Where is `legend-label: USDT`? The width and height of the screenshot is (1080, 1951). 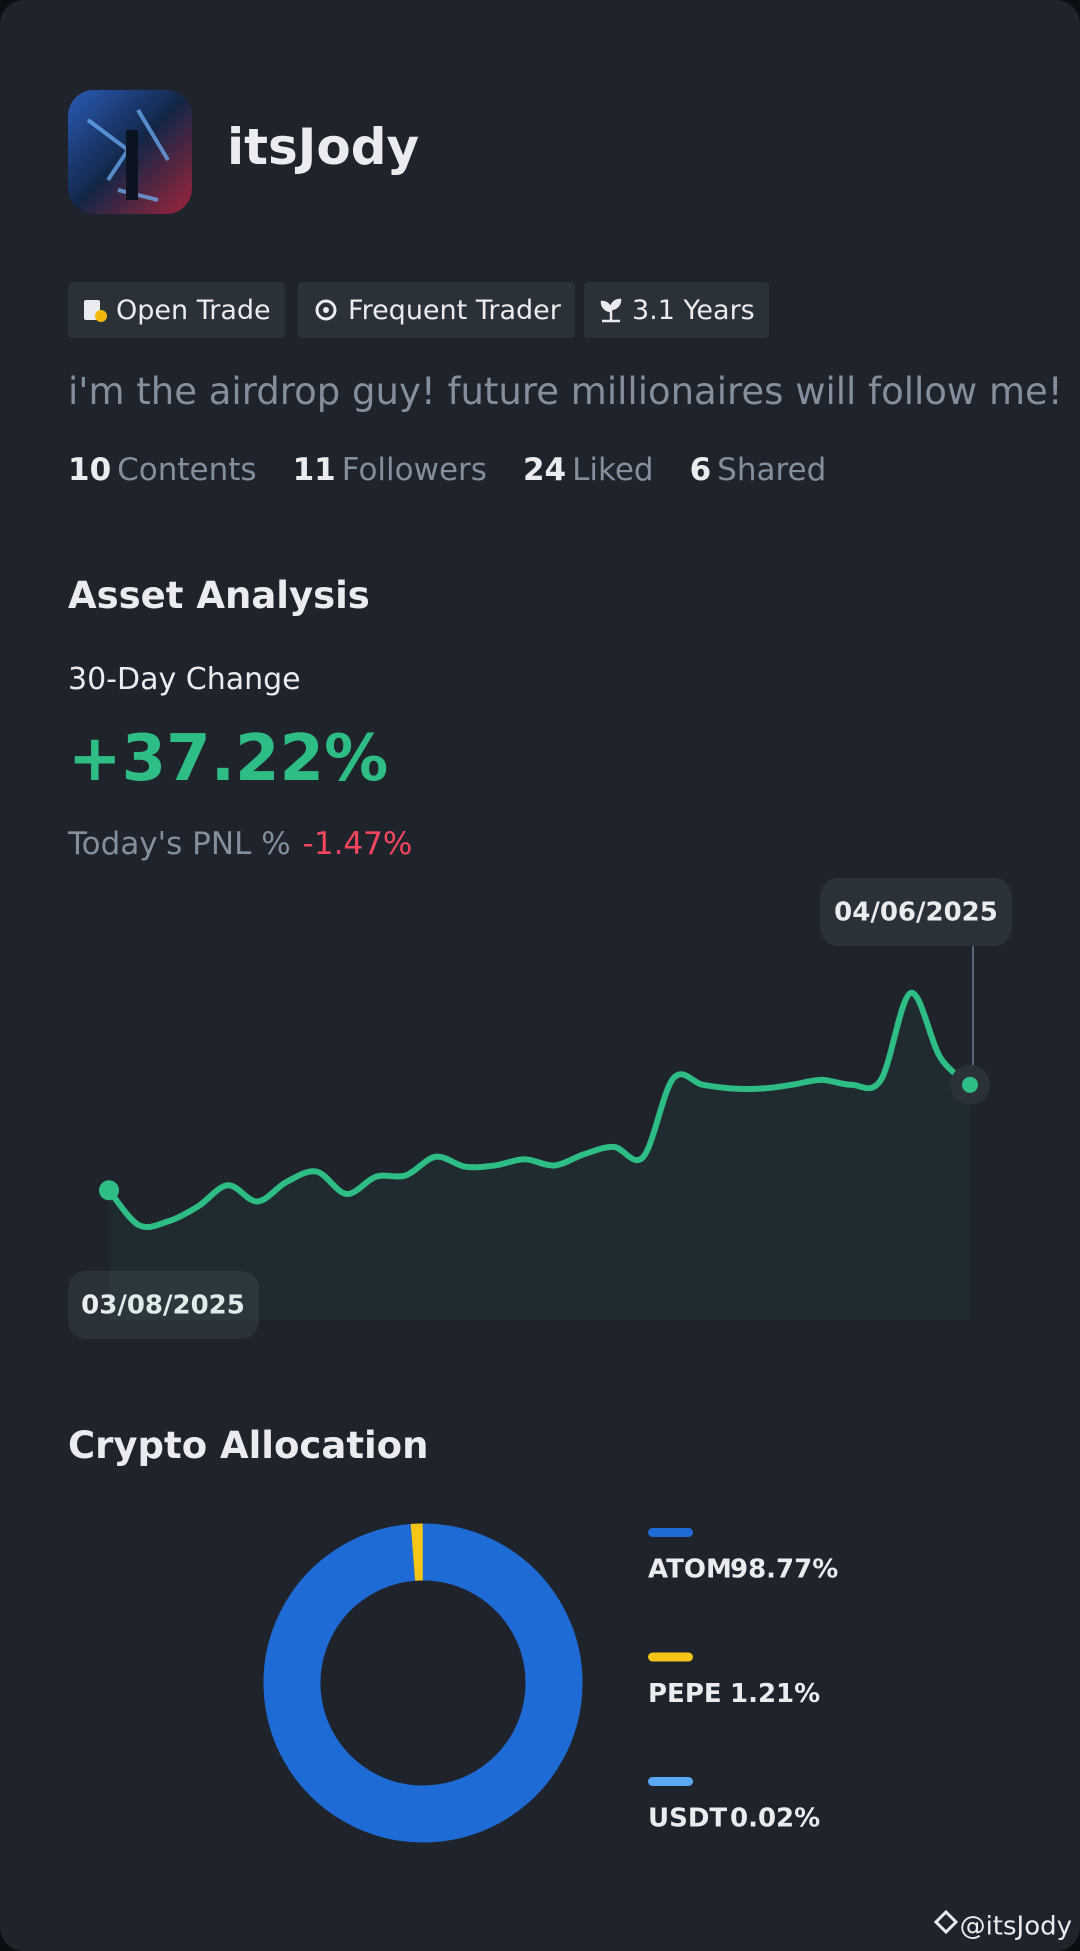 legend-label: USDT is located at coordinates (687, 1819).